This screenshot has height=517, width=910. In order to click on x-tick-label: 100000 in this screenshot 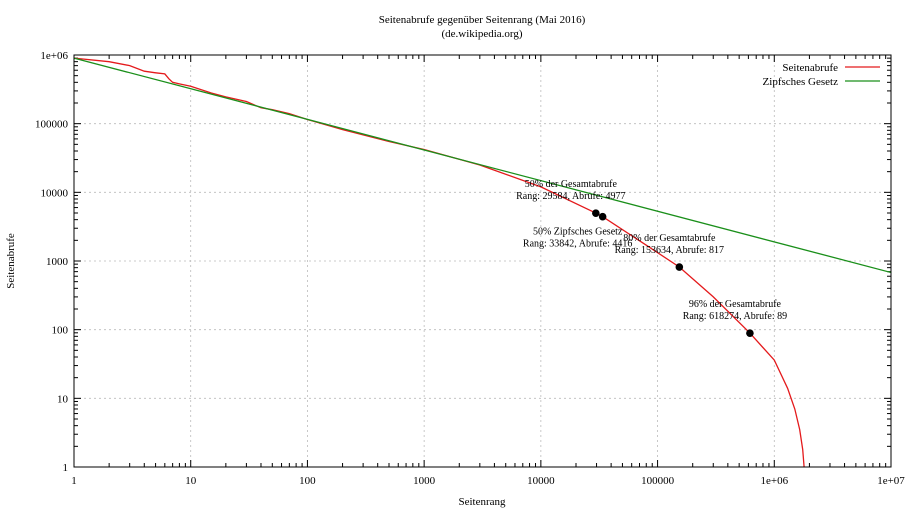, I will do `click(658, 481)`.